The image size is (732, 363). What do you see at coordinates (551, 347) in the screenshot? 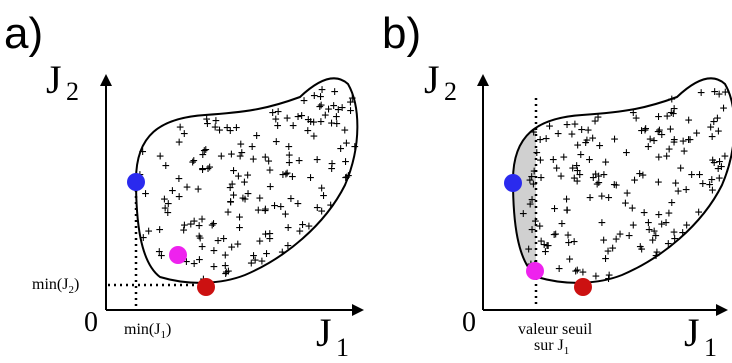
I see `panel-b-threshold-label-line2: sur J1` at bounding box center [551, 347].